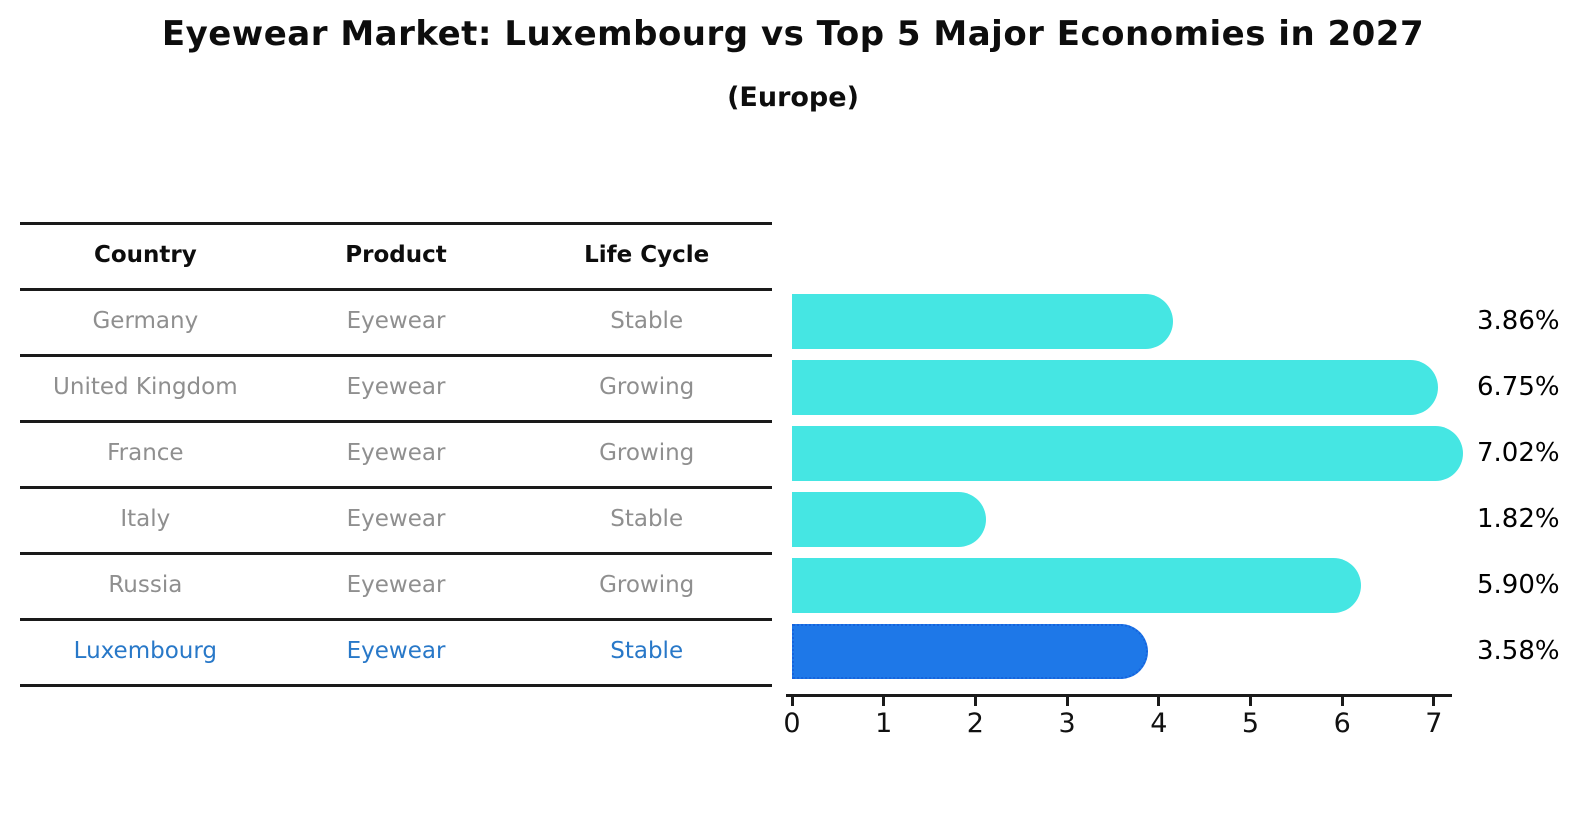  What do you see at coordinates (1159, 723) in the screenshot?
I see `x-tick-label: 4` at bounding box center [1159, 723].